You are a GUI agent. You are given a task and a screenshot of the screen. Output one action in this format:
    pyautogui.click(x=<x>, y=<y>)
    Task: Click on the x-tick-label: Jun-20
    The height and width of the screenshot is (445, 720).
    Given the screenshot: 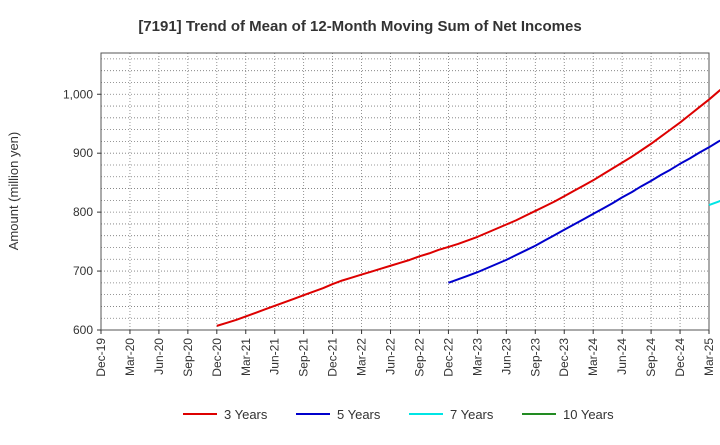 What is the action you would take?
    pyautogui.click(x=159, y=356)
    